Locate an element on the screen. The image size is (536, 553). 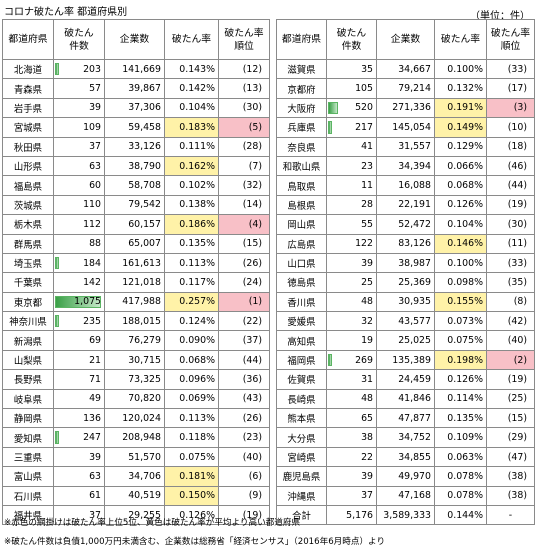
rate-rank: (18) is located at coordinates (510, 146).